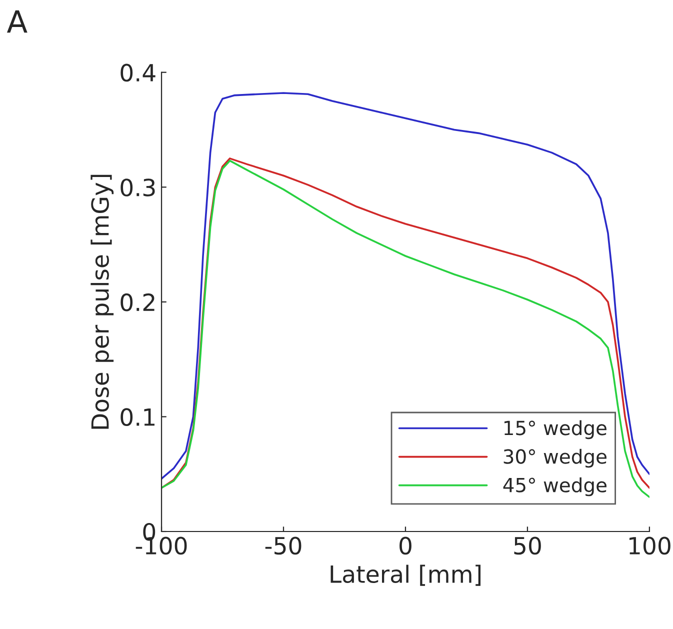 The image size is (673, 629). I want to click on legend-label: 45° wedge, so click(554, 486).